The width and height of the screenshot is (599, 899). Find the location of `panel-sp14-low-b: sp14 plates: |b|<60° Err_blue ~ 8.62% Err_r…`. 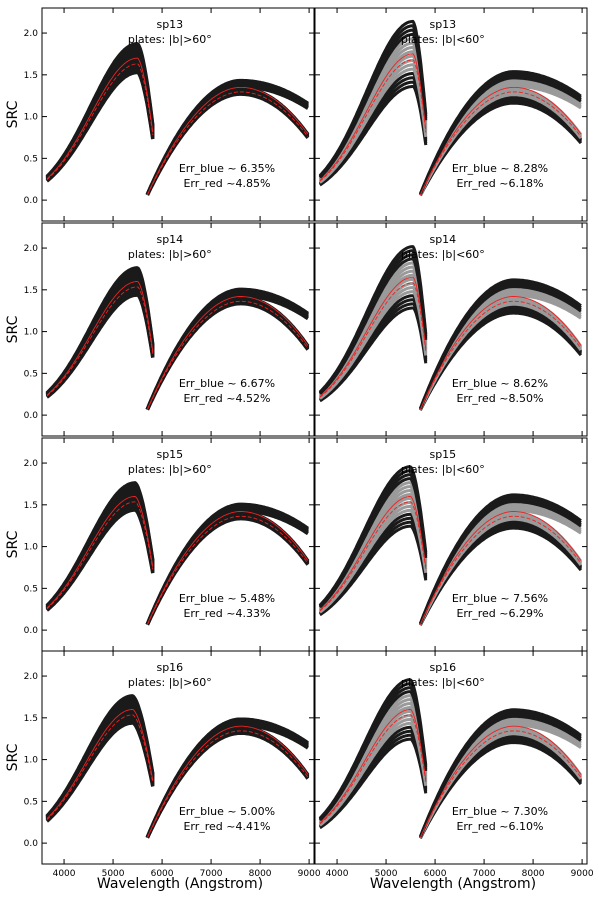

panel-sp14-low-b: sp14 plates: |b|<60° Err_blue ~ 8.62% Err_r… is located at coordinates (451, 329).